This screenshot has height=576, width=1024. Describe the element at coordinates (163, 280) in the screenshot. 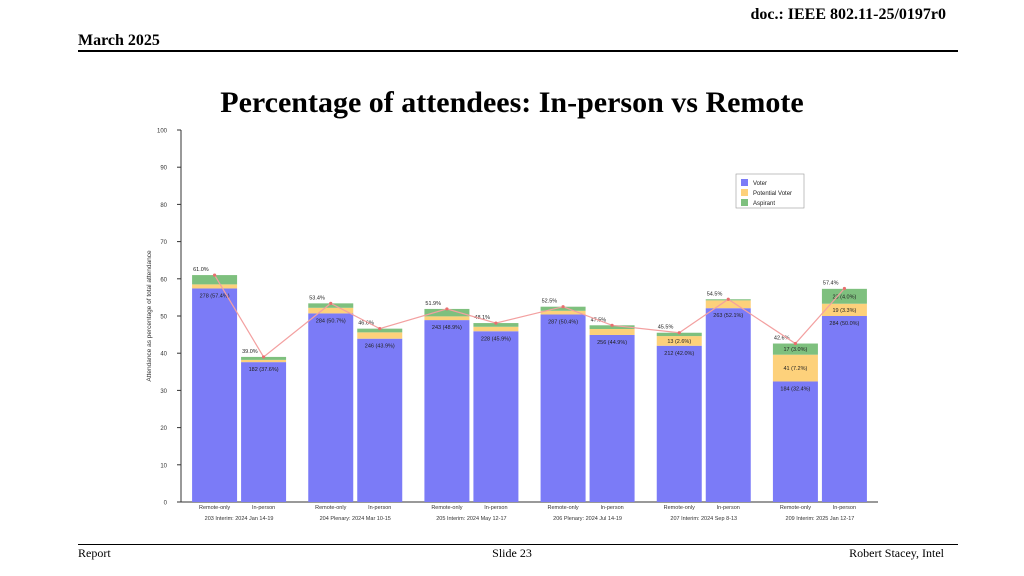

I see `y-tick-label: 60` at that location.